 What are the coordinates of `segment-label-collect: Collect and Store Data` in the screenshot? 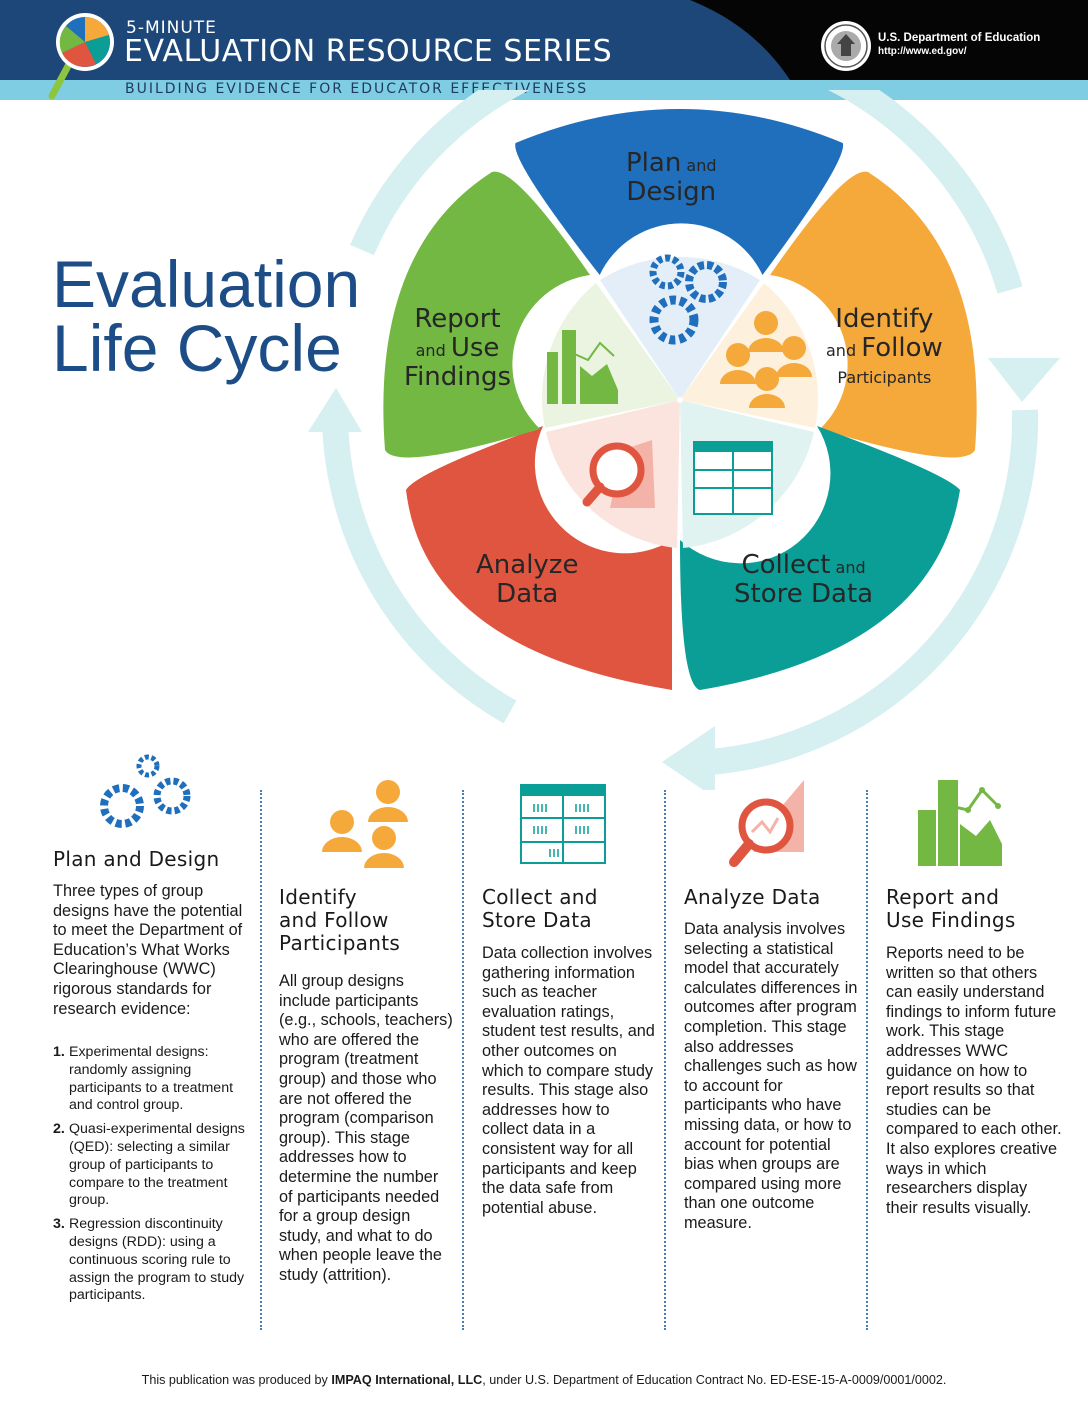 It's located at (804, 579).